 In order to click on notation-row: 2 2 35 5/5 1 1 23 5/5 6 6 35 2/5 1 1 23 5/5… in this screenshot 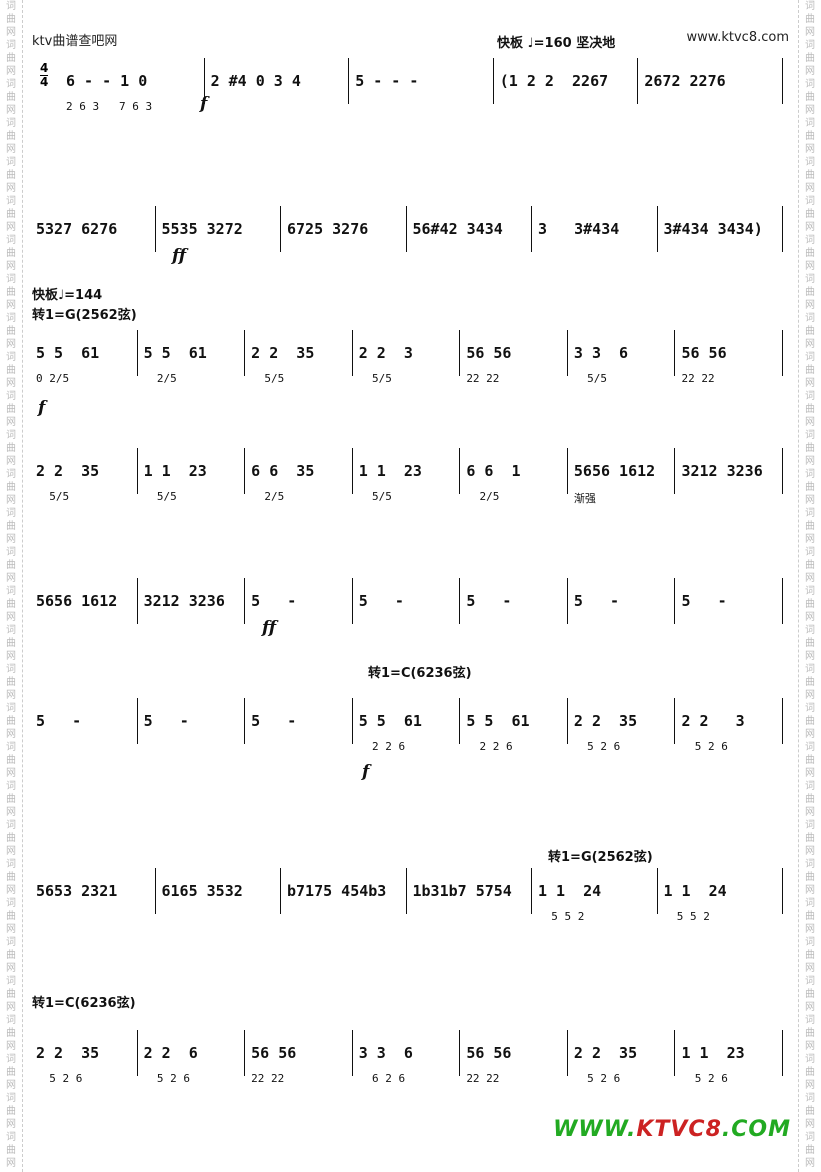, I will do `click(407, 476)`.